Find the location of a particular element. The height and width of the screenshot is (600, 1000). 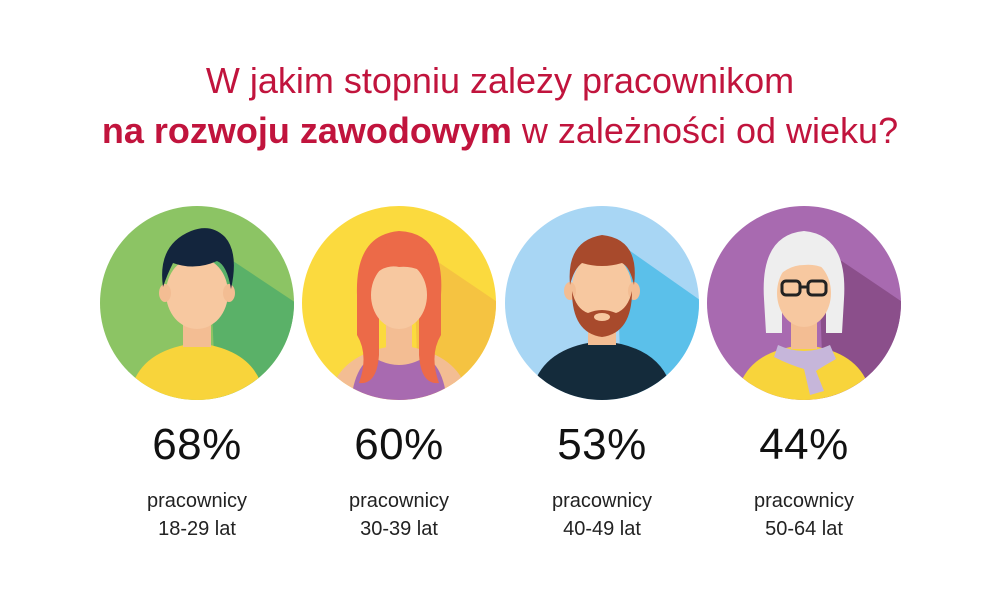

age-group-card-18-29: 68% pracownicy 18-29 lat is located at coordinates (197, 374).